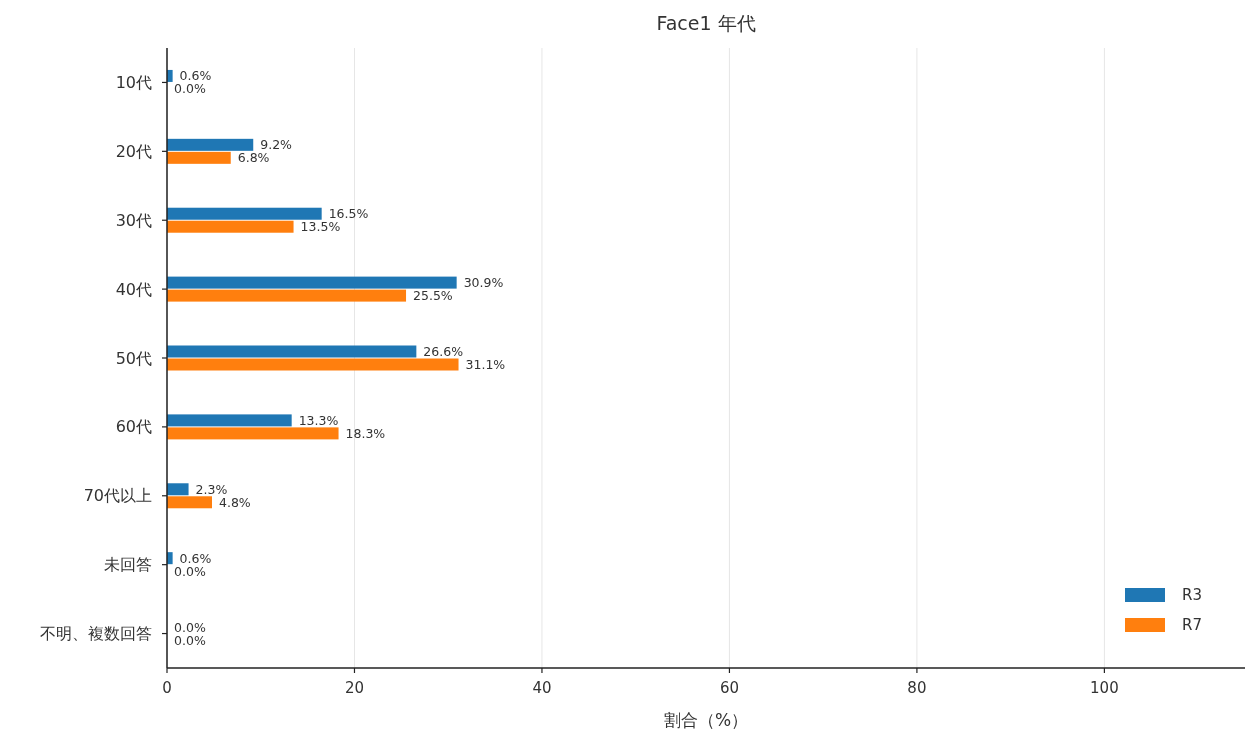 Image resolution: width=1250 pixels, height=740 pixels. Describe the element at coordinates (320, 227) in the screenshot. I see `data-label: 13.5%` at that location.